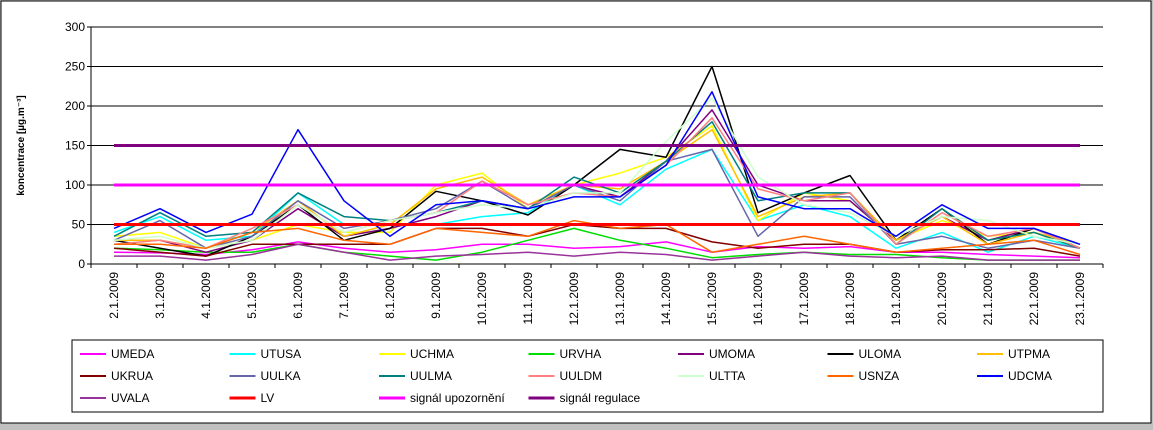 The height and width of the screenshot is (430, 1153). I want to click on y-axis-label: koncentrace [µg.m⁻³], so click(21, 145).